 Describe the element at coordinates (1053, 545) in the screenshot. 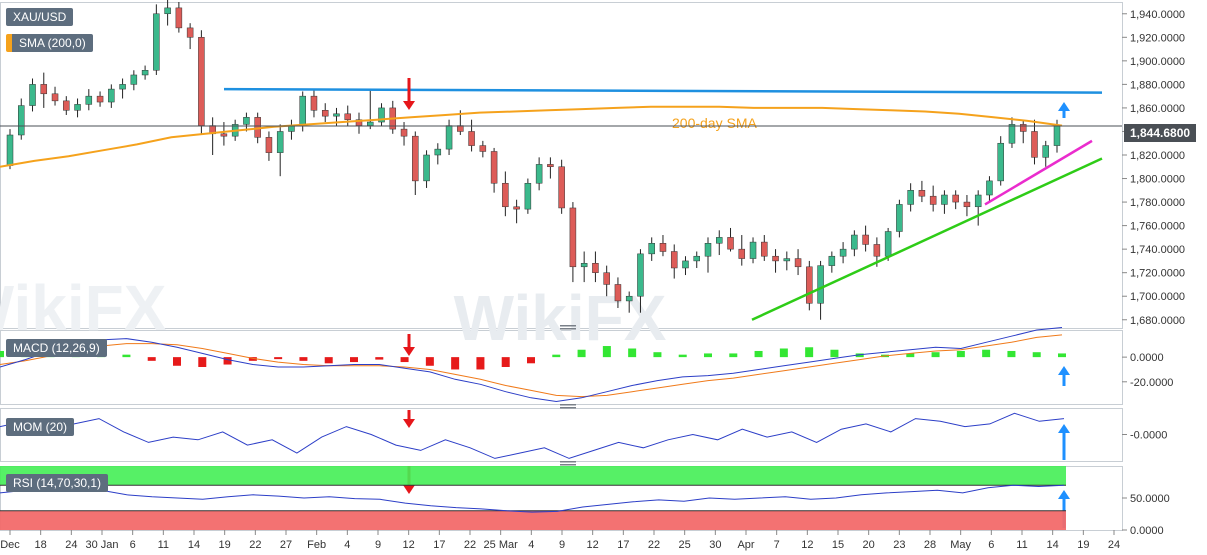

I see `x-tick-label: 14` at that location.